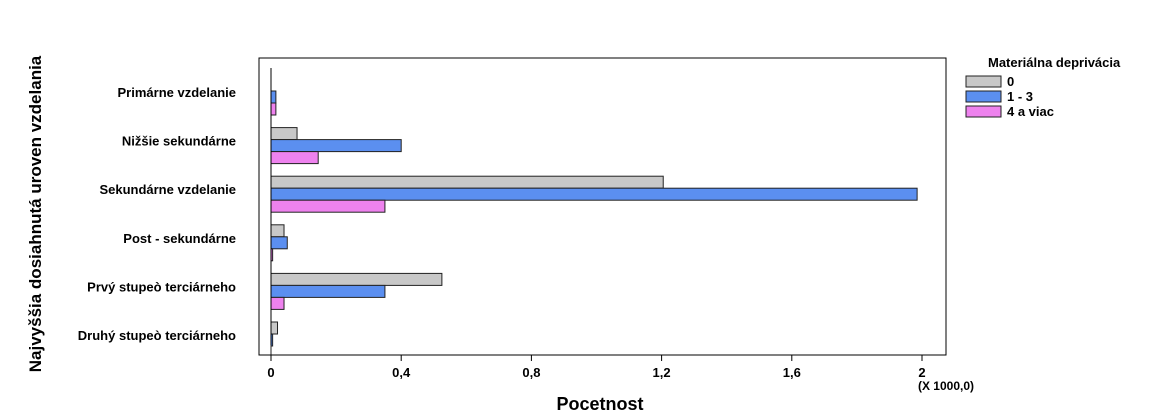 This screenshot has height=418, width=1151. I want to click on x-tick-label-2: 0,8, so click(531, 372).